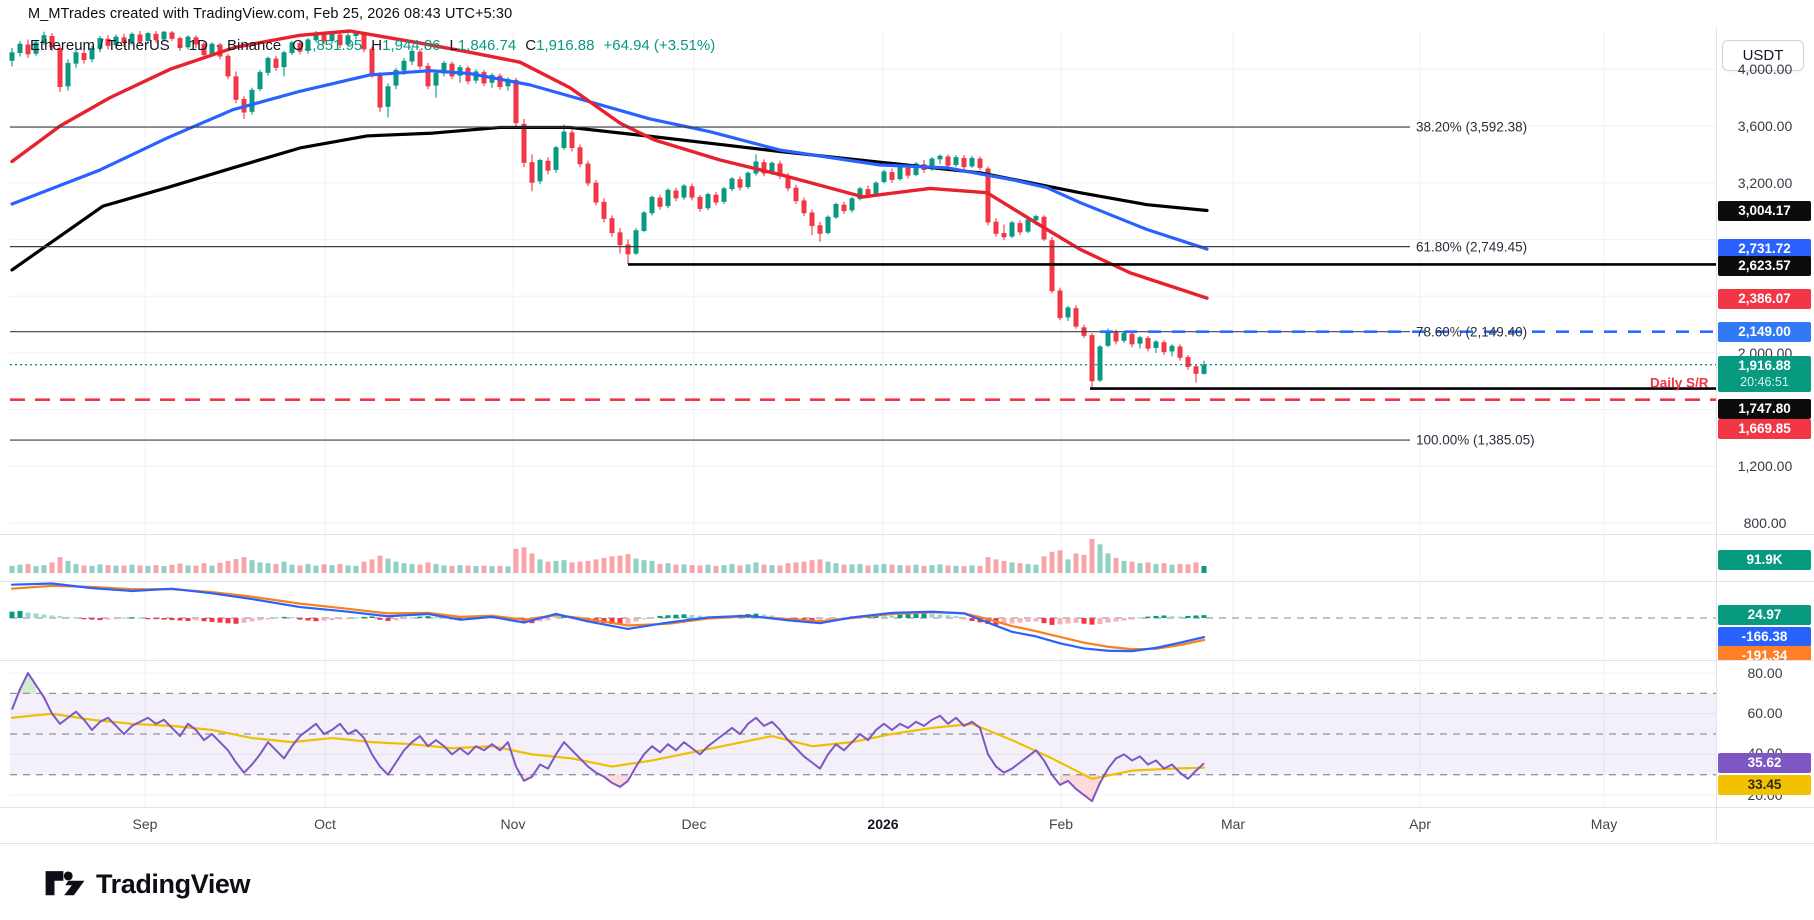 This screenshot has width=1814, height=920. I want to click on time-axis-label-sep: Sep, so click(145, 824).